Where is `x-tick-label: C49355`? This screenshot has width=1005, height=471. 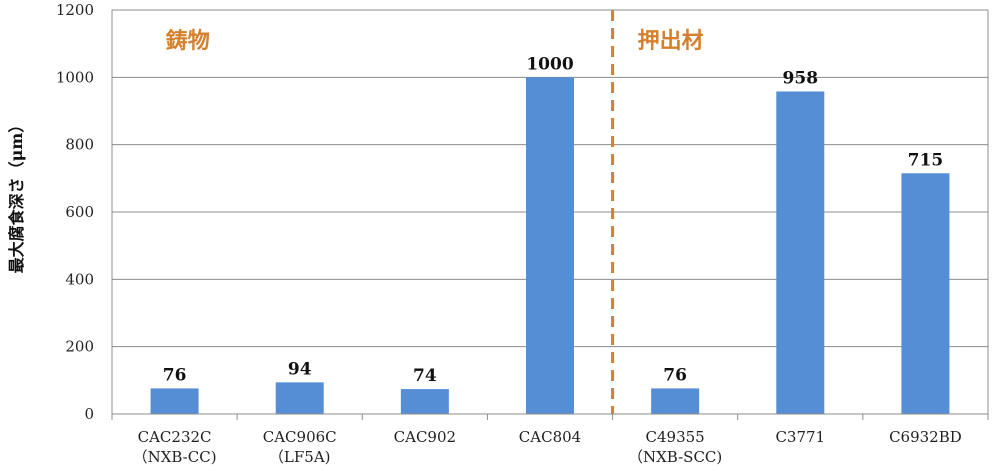 x-tick-label: C49355 is located at coordinates (675, 437).